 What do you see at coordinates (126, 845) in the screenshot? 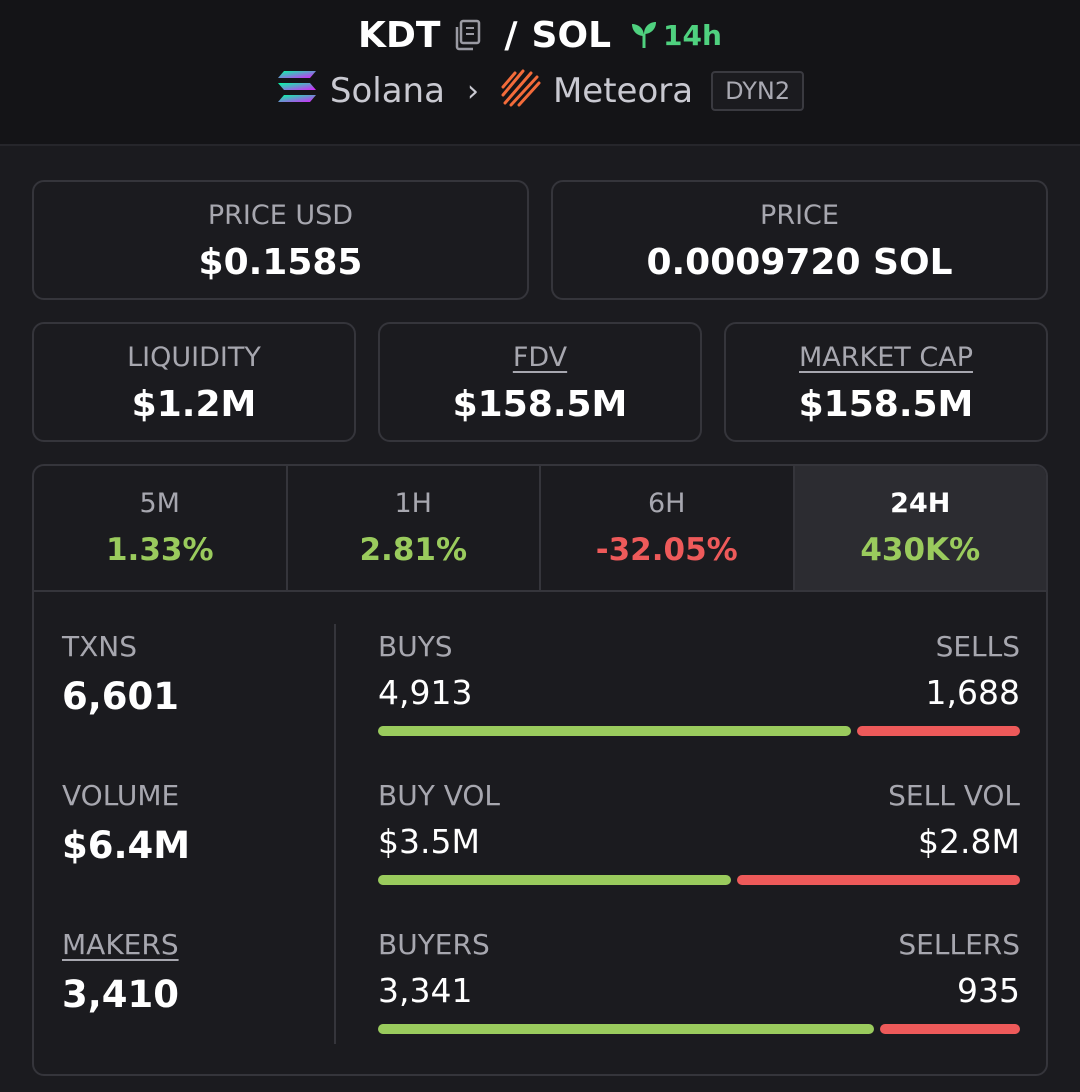
I see `volume-value: $6.4M` at bounding box center [126, 845].